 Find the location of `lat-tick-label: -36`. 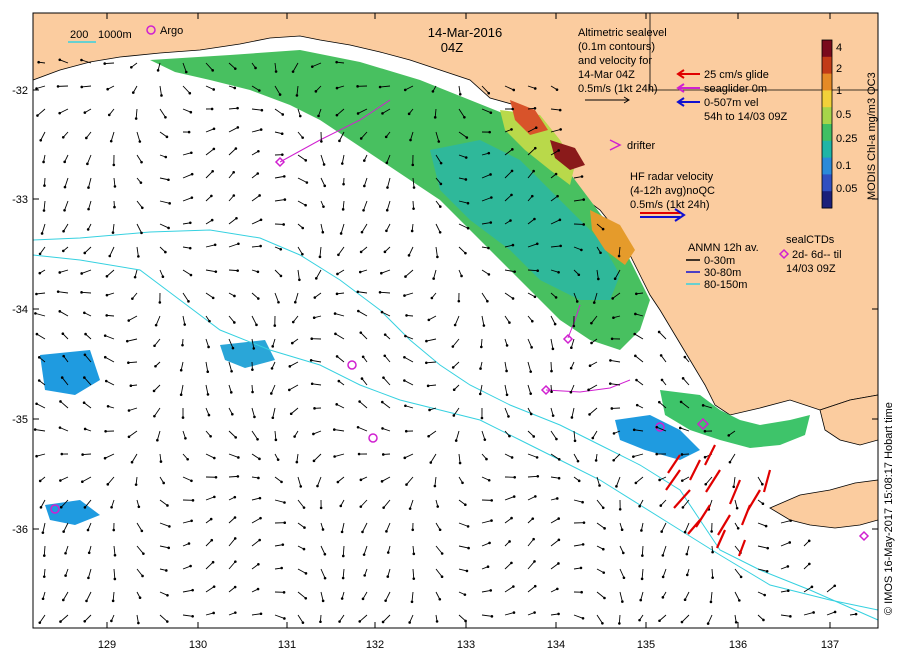

lat-tick-label: -36 is located at coordinates (20, 530).